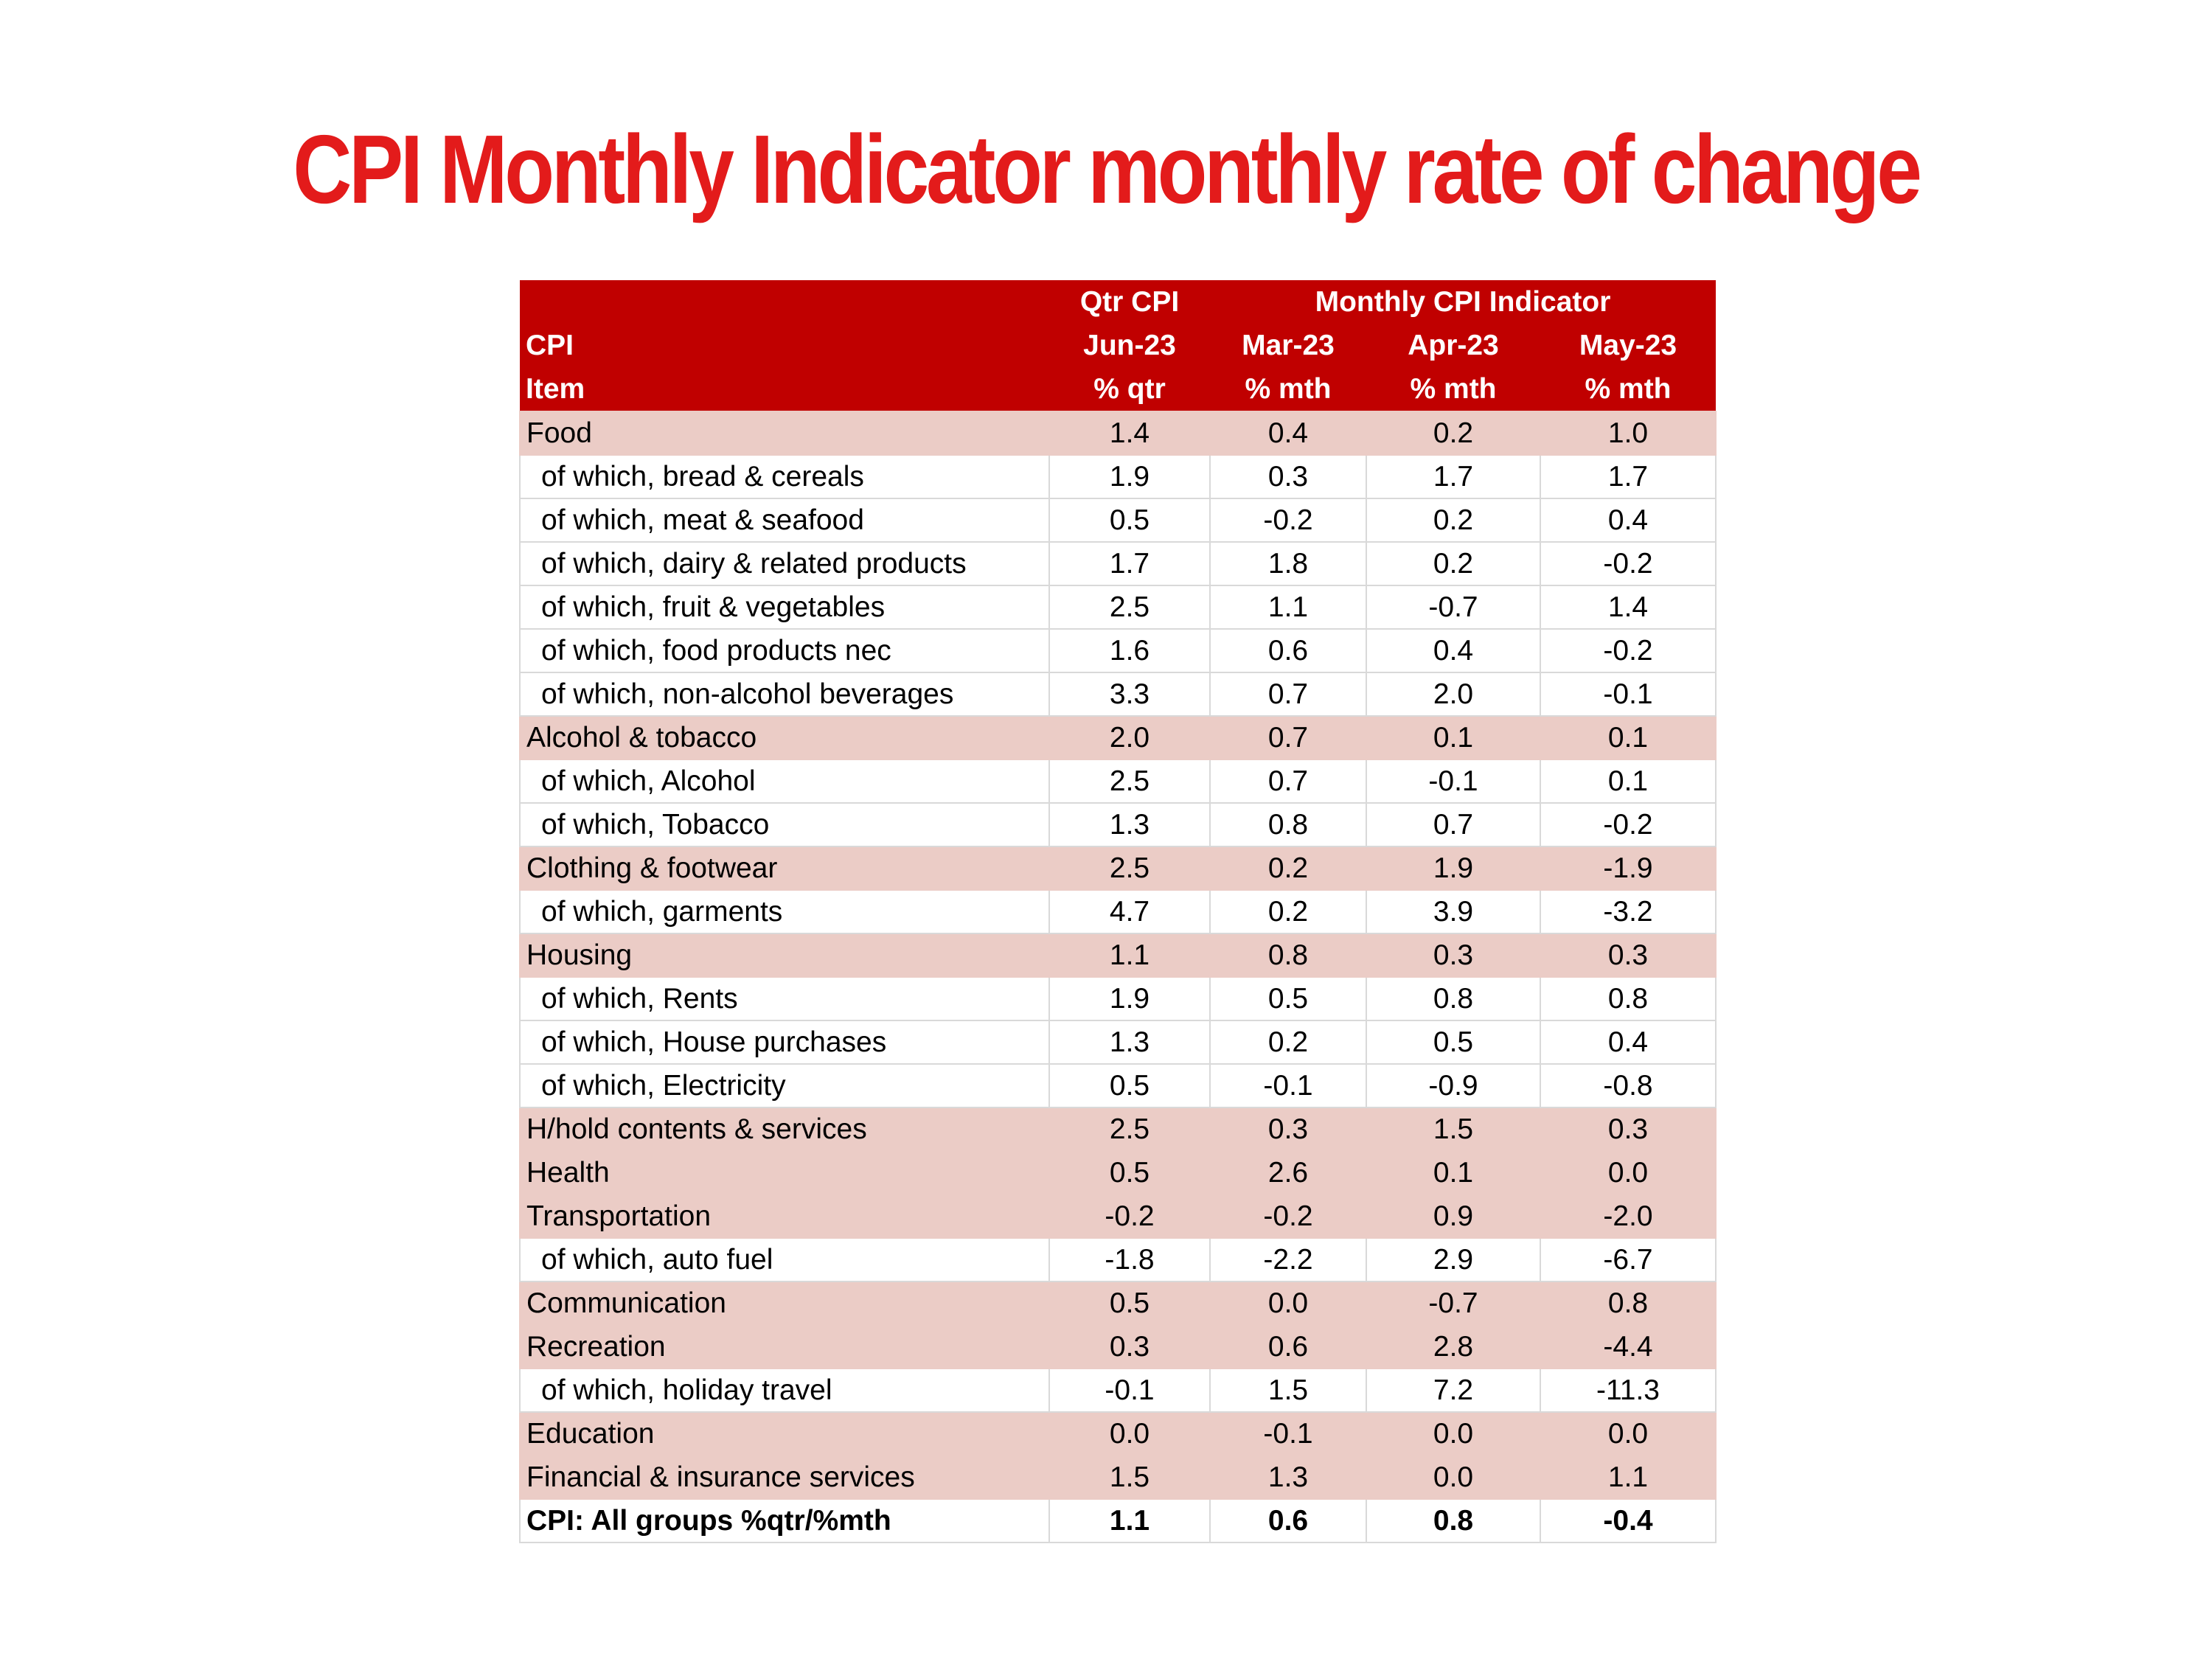 The width and height of the screenshot is (2212, 1659). I want to click on cell-m3: 1.7, so click(1628, 476).